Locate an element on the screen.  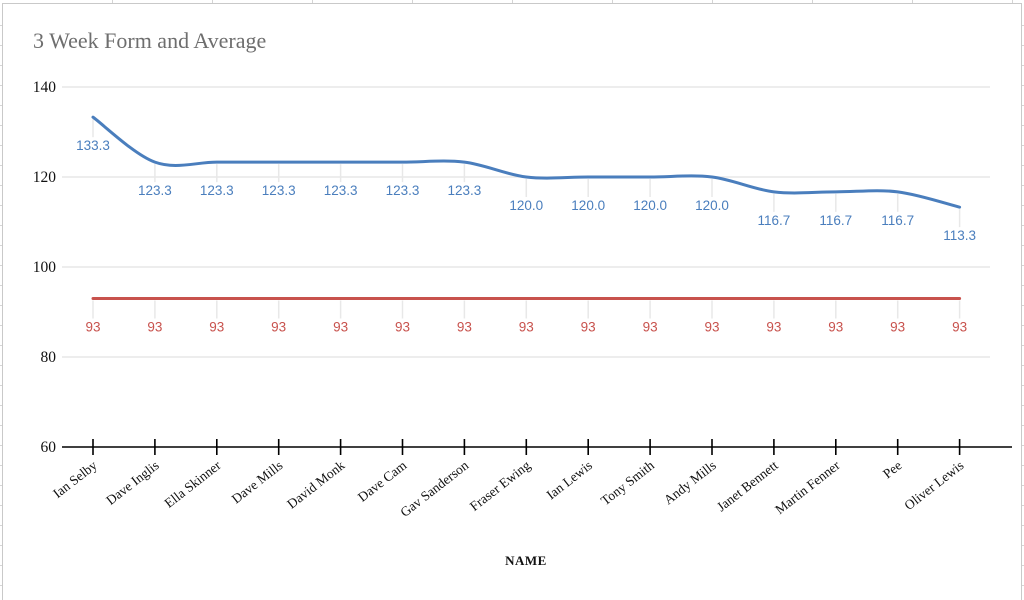
x-axis-category-label: Ian Lewis is located at coordinates (569, 480).